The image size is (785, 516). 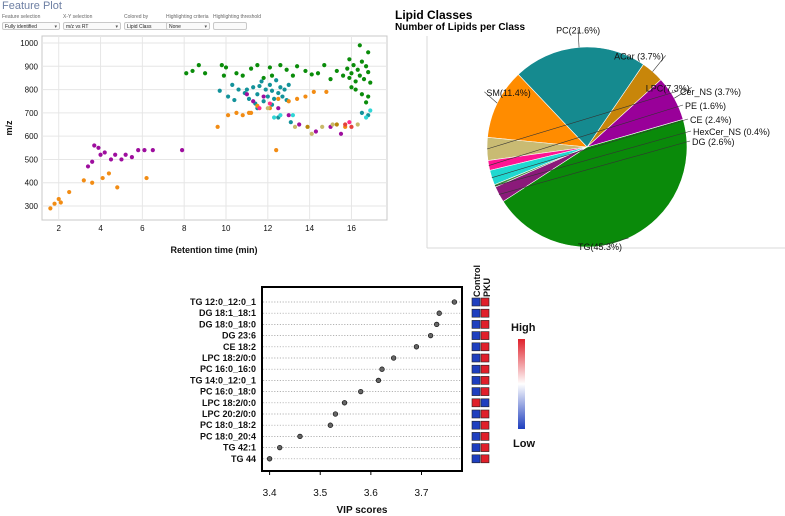 I want to click on pie-slice, so click(x=580, y=97).